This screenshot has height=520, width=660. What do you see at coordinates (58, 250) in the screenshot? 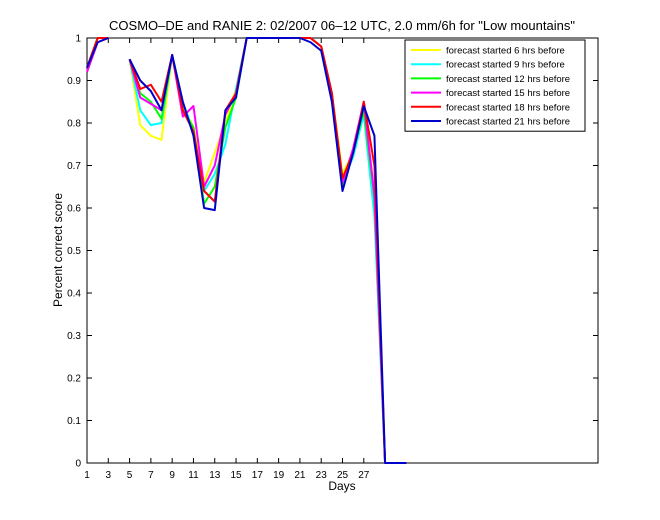
I see `y-axis-label: Percent correct score` at bounding box center [58, 250].